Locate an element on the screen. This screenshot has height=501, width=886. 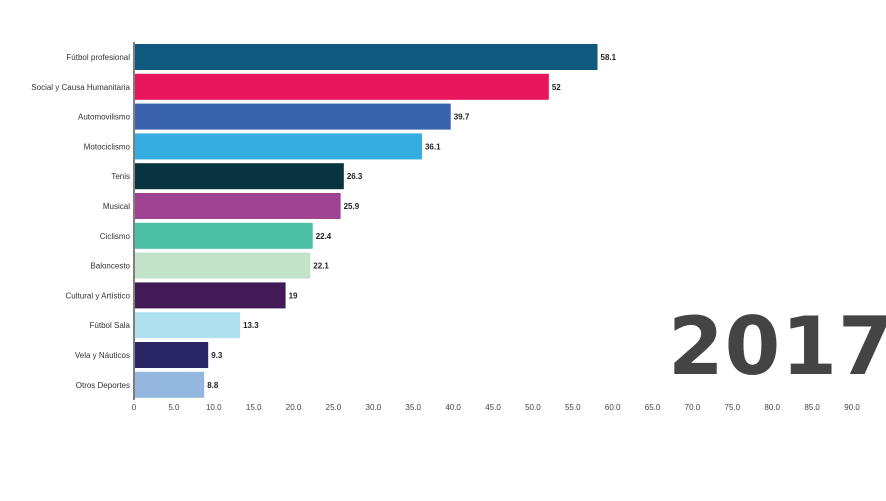
x-tick-label: 55.0 is located at coordinates (573, 407).